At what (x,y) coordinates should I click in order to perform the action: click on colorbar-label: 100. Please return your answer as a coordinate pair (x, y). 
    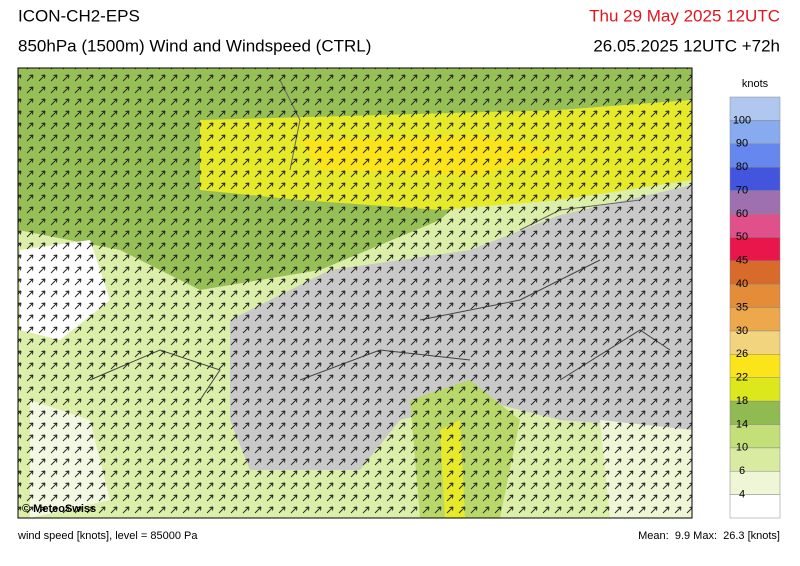
    Looking at the image, I should click on (742, 120).